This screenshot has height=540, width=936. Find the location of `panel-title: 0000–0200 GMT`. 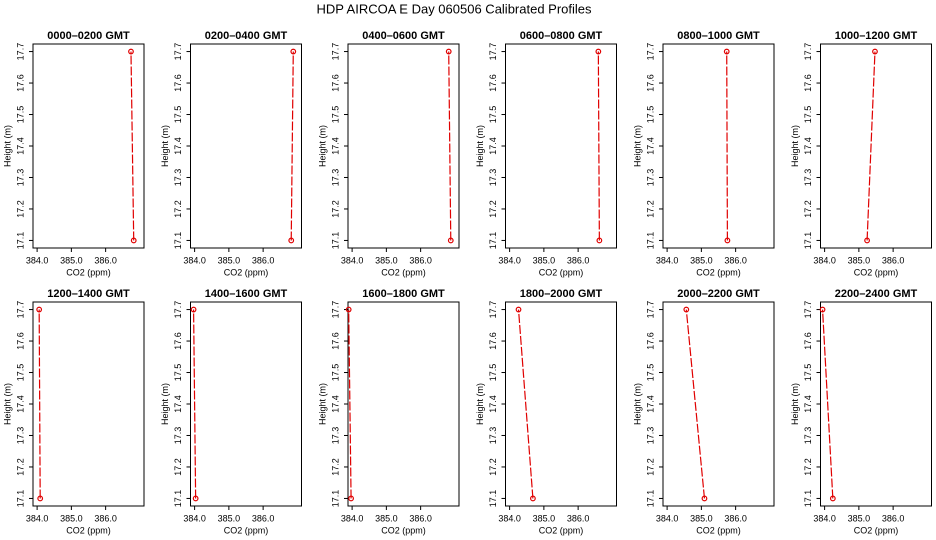

panel-title: 0000–0200 GMT is located at coordinates (88, 36).